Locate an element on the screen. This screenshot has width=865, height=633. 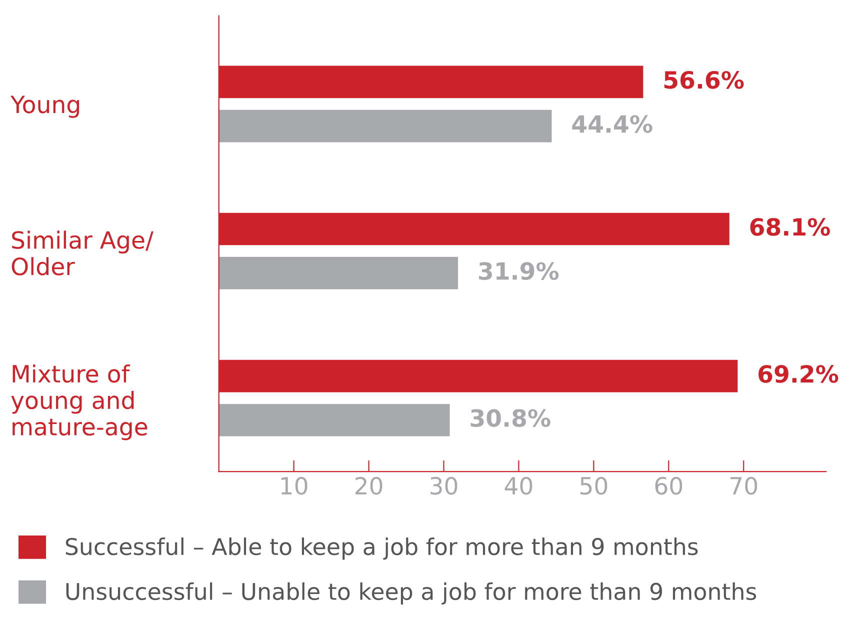
x-tick-label: 40 is located at coordinates (518, 485).